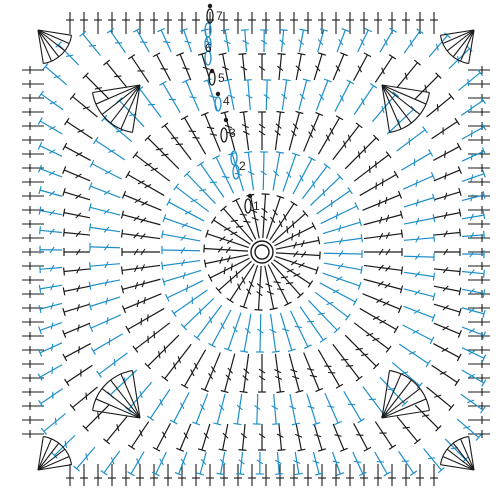 The height and width of the screenshot is (501, 499). I want to click on round-start-chains, so click(228, 108).